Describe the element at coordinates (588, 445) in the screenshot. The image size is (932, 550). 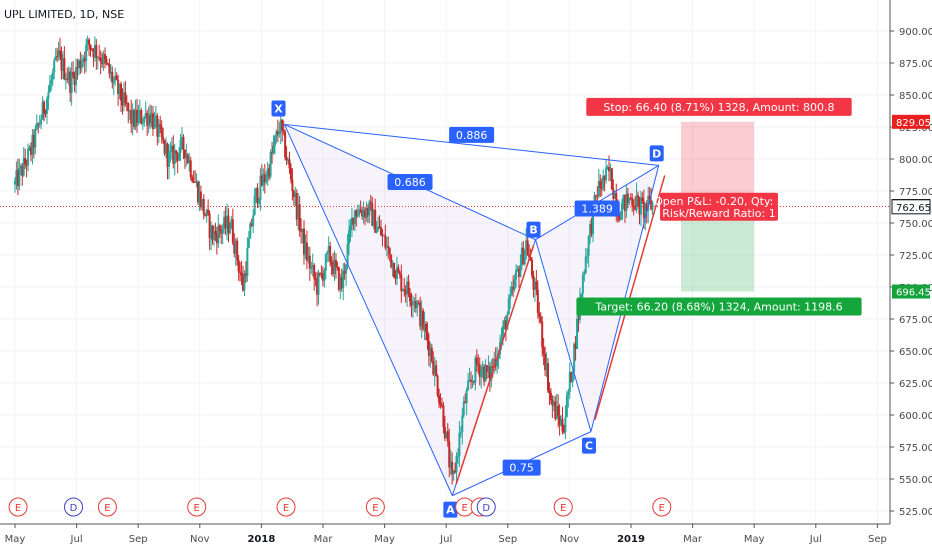
I see `pattern-point-c` at that location.